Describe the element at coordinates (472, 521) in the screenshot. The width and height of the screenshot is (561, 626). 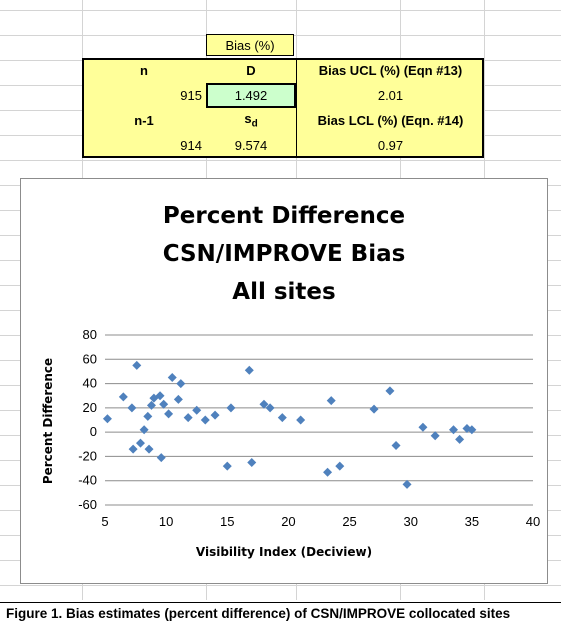
I see `x-tick-label: 35` at that location.